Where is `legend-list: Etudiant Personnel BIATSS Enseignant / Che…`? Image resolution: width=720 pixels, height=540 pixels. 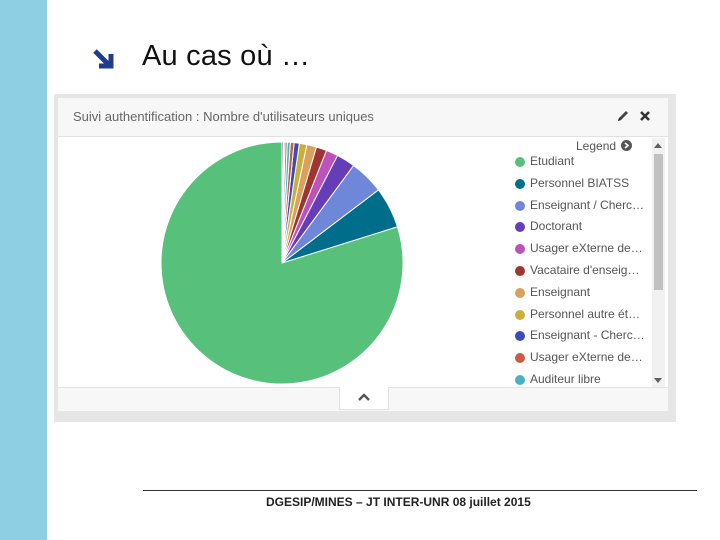 legend-list: Etudiant Personnel BIATSS Enseignant / Che… is located at coordinates (581, 269).